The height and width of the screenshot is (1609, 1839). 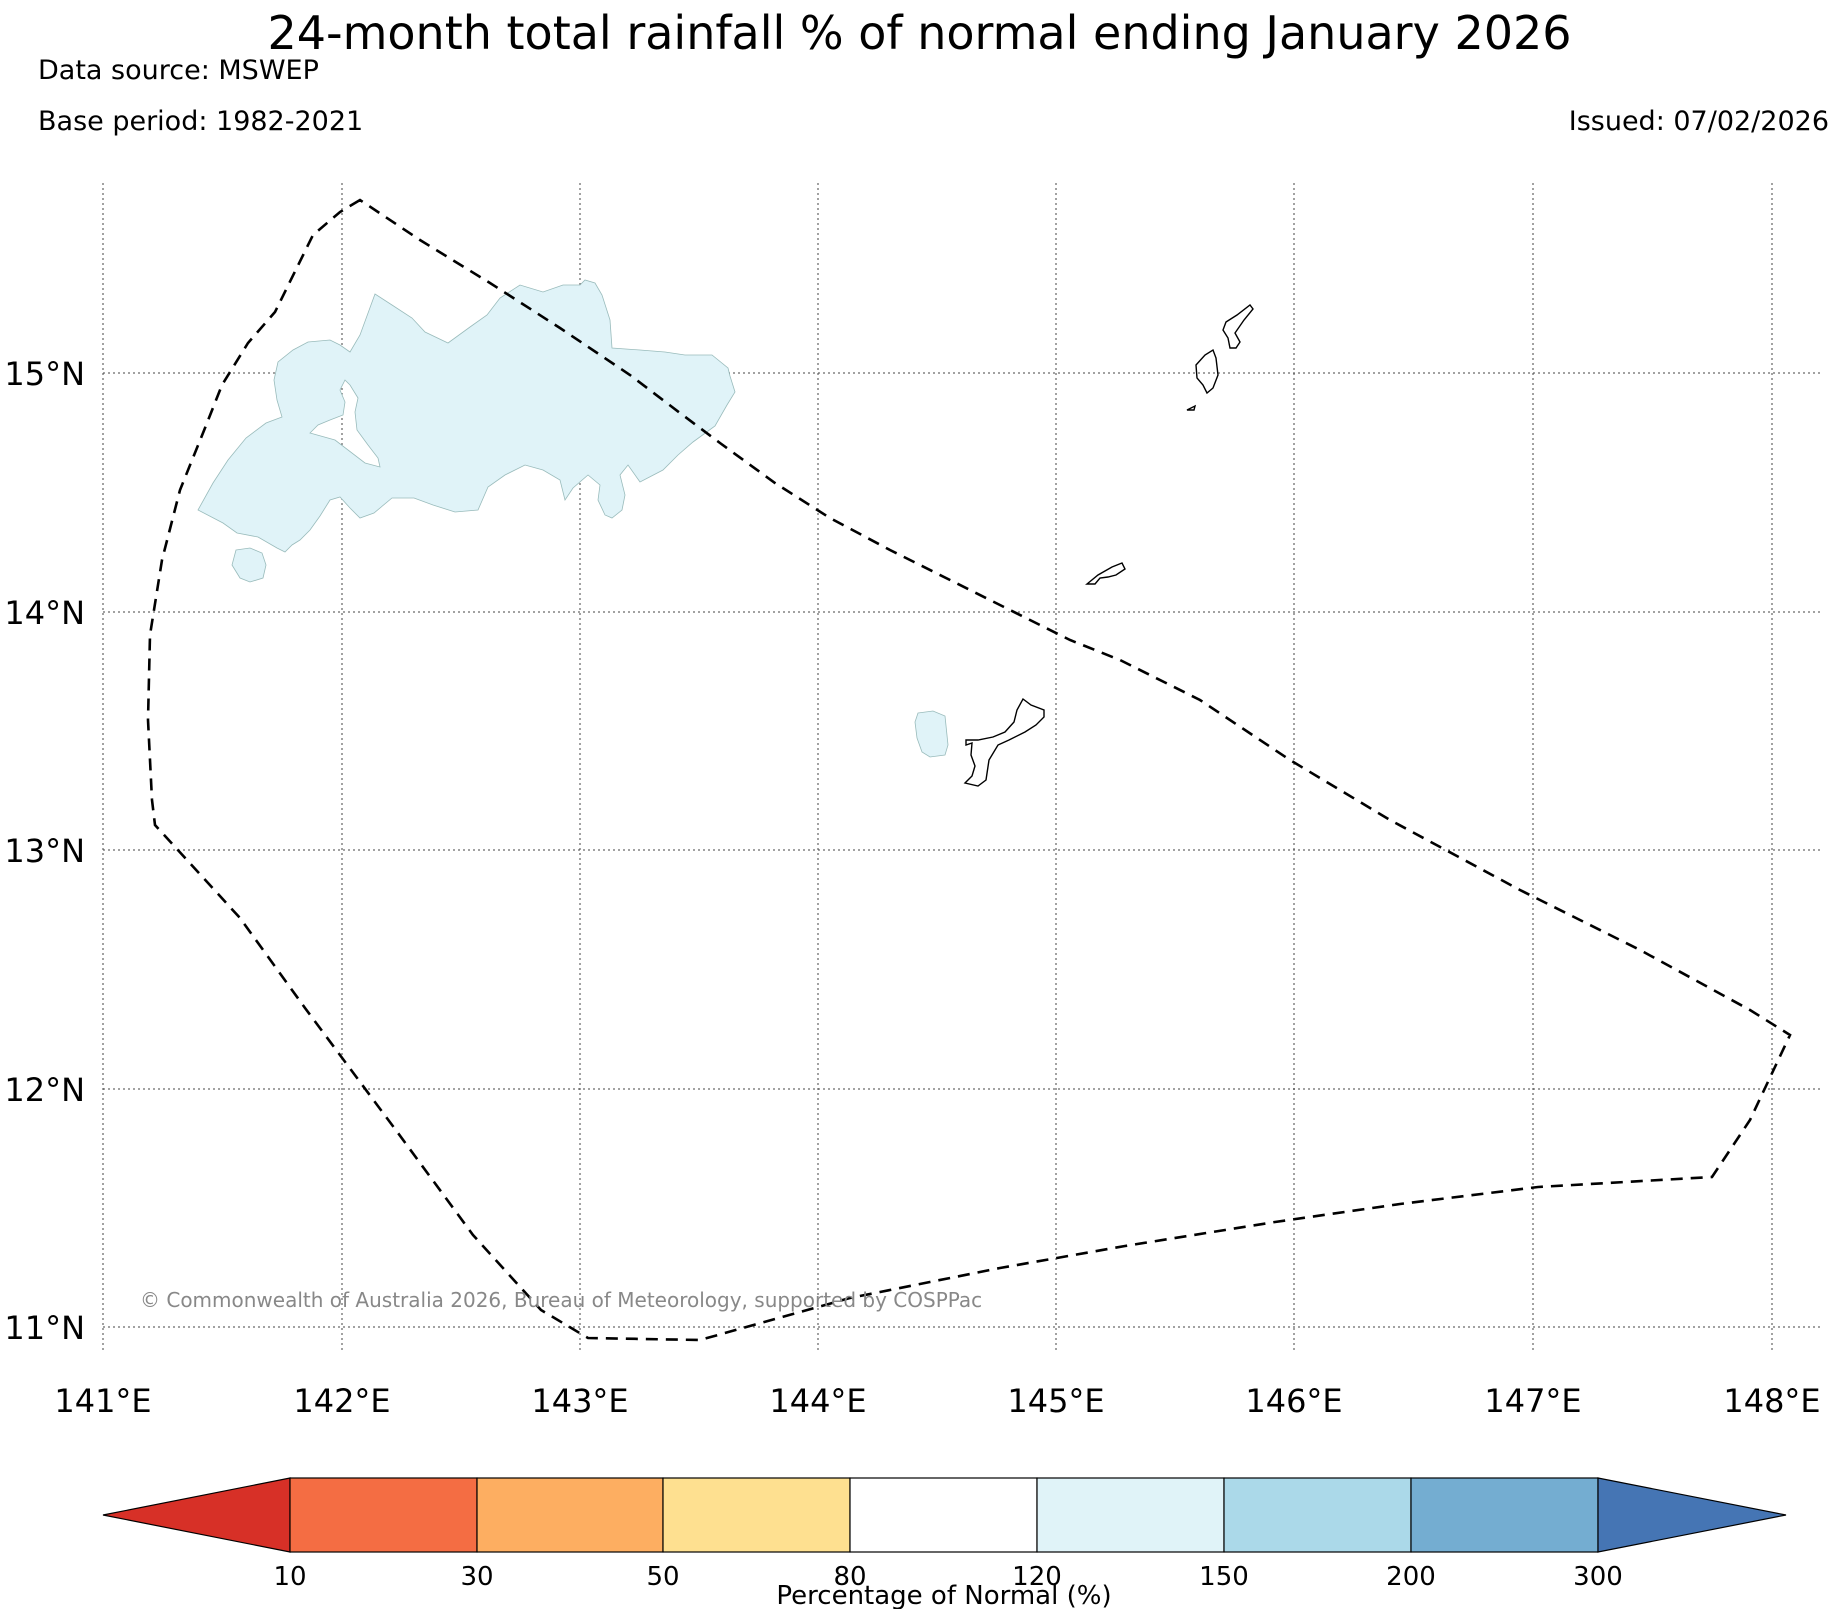 What do you see at coordinates (1532, 1401) in the screenshot?
I see `lon-tick-label-147: 147°E` at bounding box center [1532, 1401].